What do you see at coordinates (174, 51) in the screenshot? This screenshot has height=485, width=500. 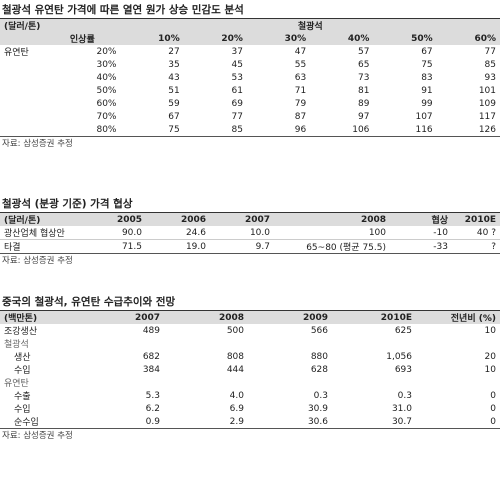 I see `cell: 27` at bounding box center [174, 51].